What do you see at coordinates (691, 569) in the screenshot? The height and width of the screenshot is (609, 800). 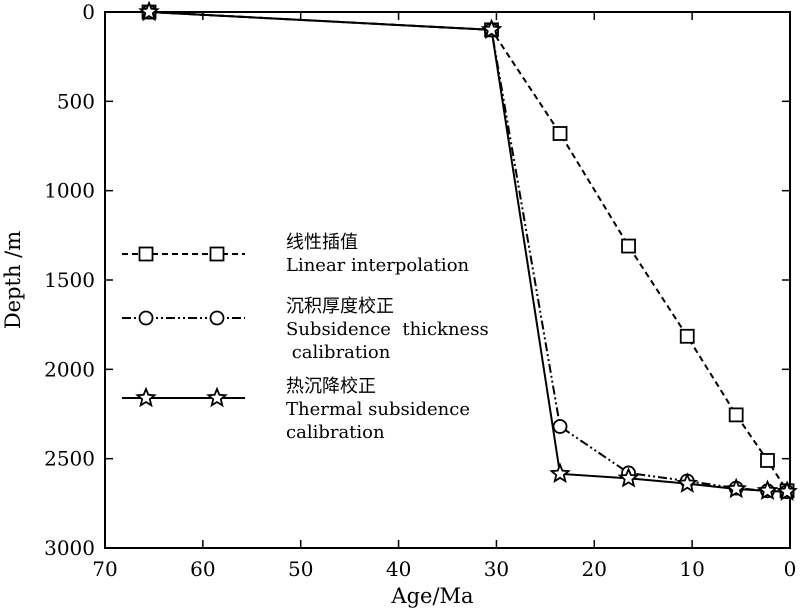 I see `x-tick-label: 10` at bounding box center [691, 569].